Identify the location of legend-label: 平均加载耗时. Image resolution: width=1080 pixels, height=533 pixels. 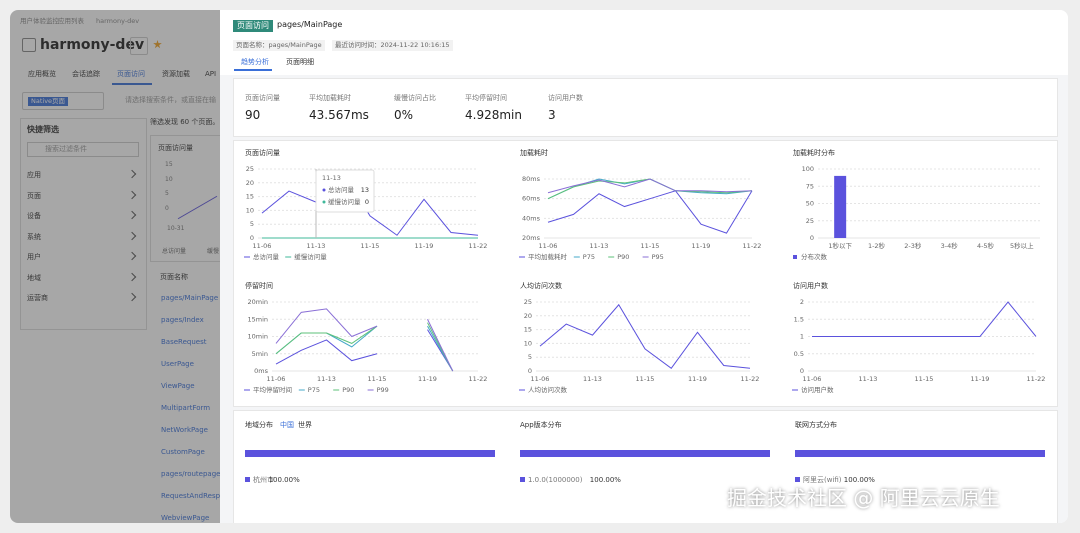
(548, 256).